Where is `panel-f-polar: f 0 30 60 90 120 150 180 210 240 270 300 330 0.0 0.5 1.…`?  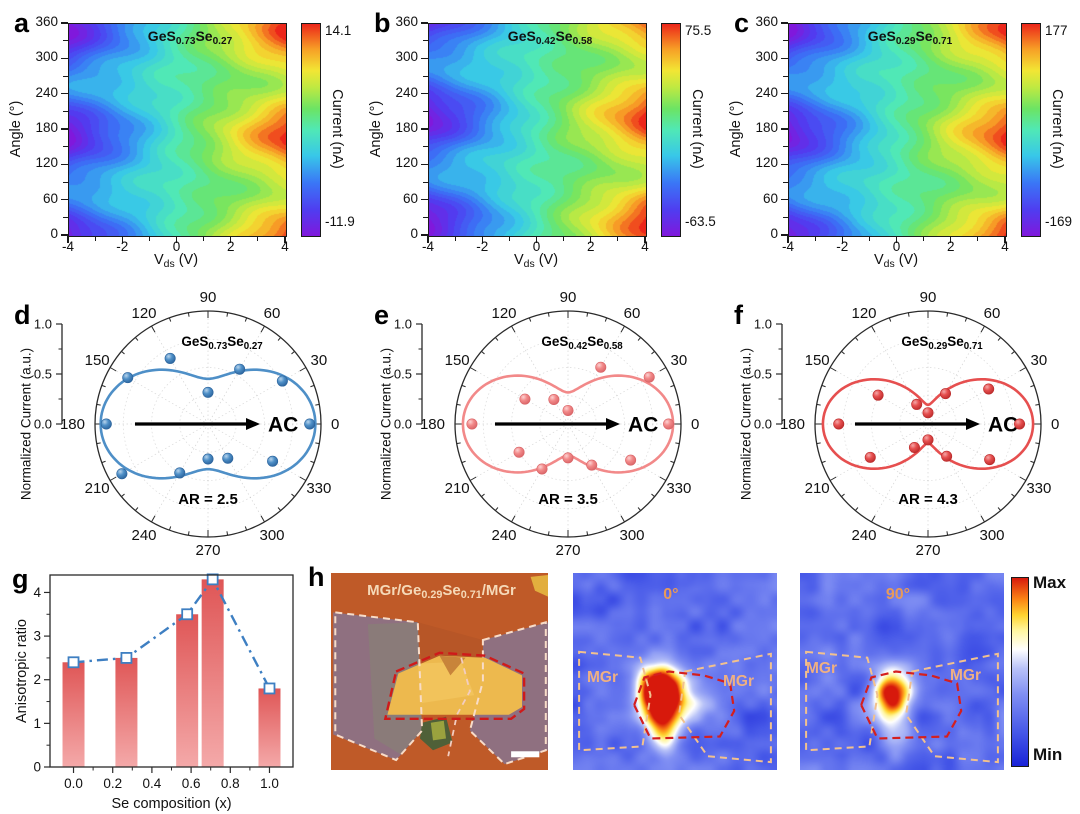
panel-f-polar: f 0 30 60 90 120 150 180 210 240 270 300 330 0.0 0.5 1.… is located at coordinates (900, 425).